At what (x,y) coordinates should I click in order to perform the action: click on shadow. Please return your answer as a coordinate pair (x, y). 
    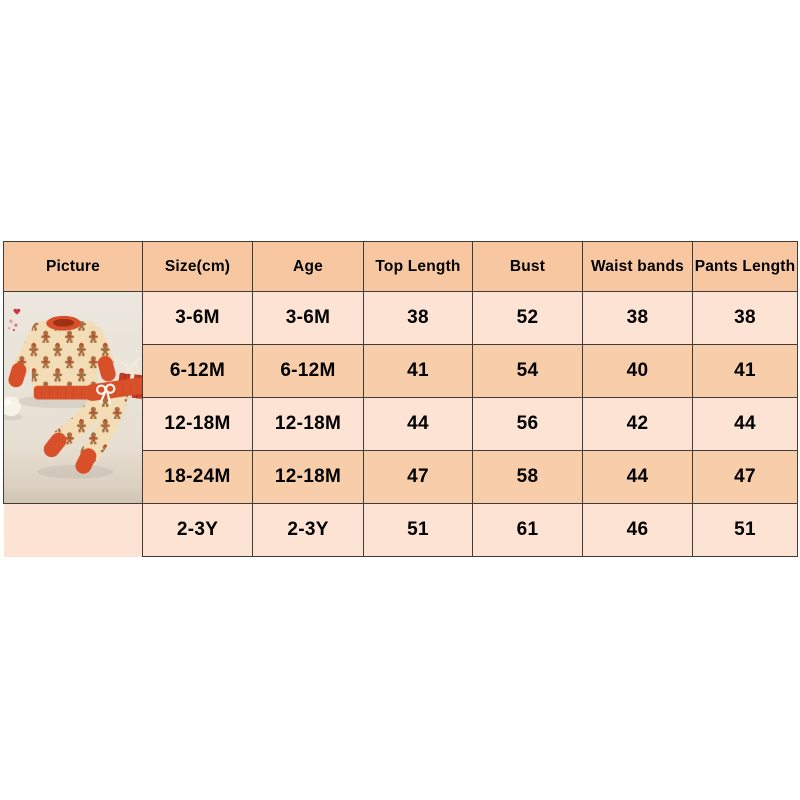
    Looking at the image, I should click on (75, 471).